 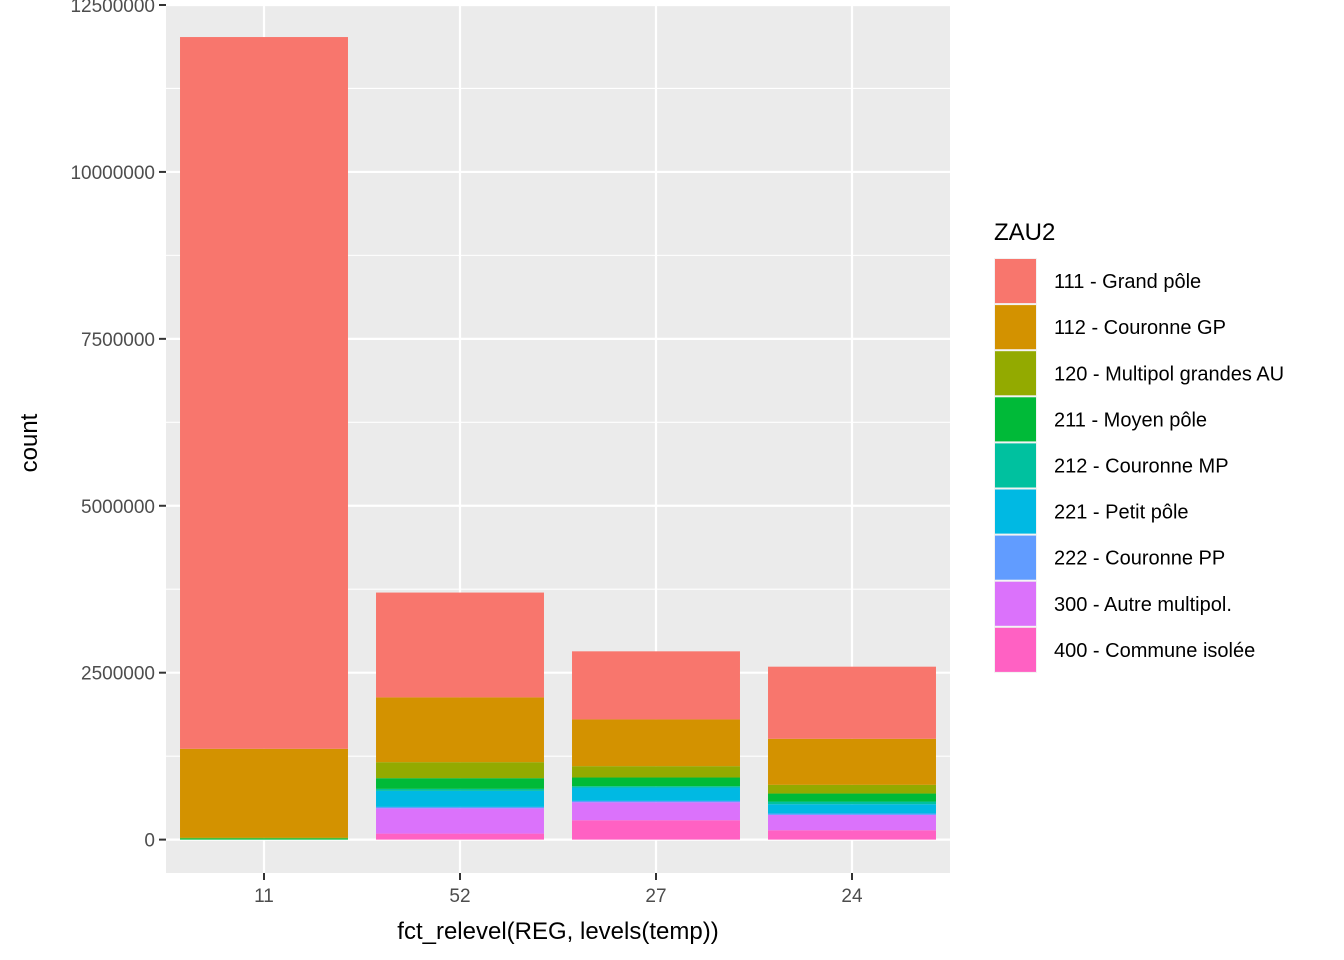 What do you see at coordinates (557, 931) in the screenshot?
I see `x-axis-title: fct_relevel(REG, levels(temp))` at bounding box center [557, 931].